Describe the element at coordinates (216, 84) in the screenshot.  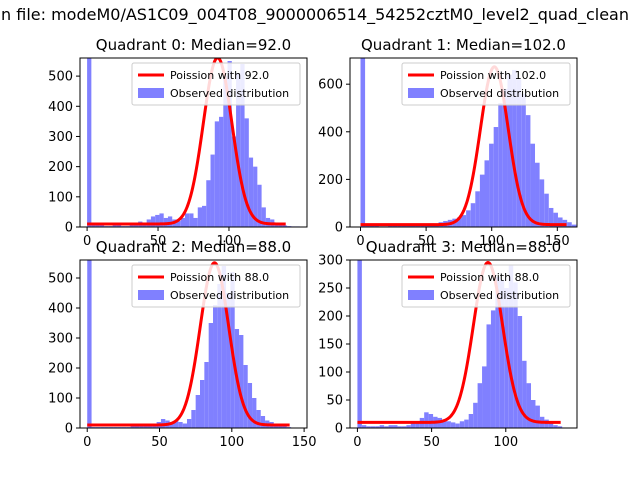
I see `legend: Poission with 92.0 Observed distribution` at that location.